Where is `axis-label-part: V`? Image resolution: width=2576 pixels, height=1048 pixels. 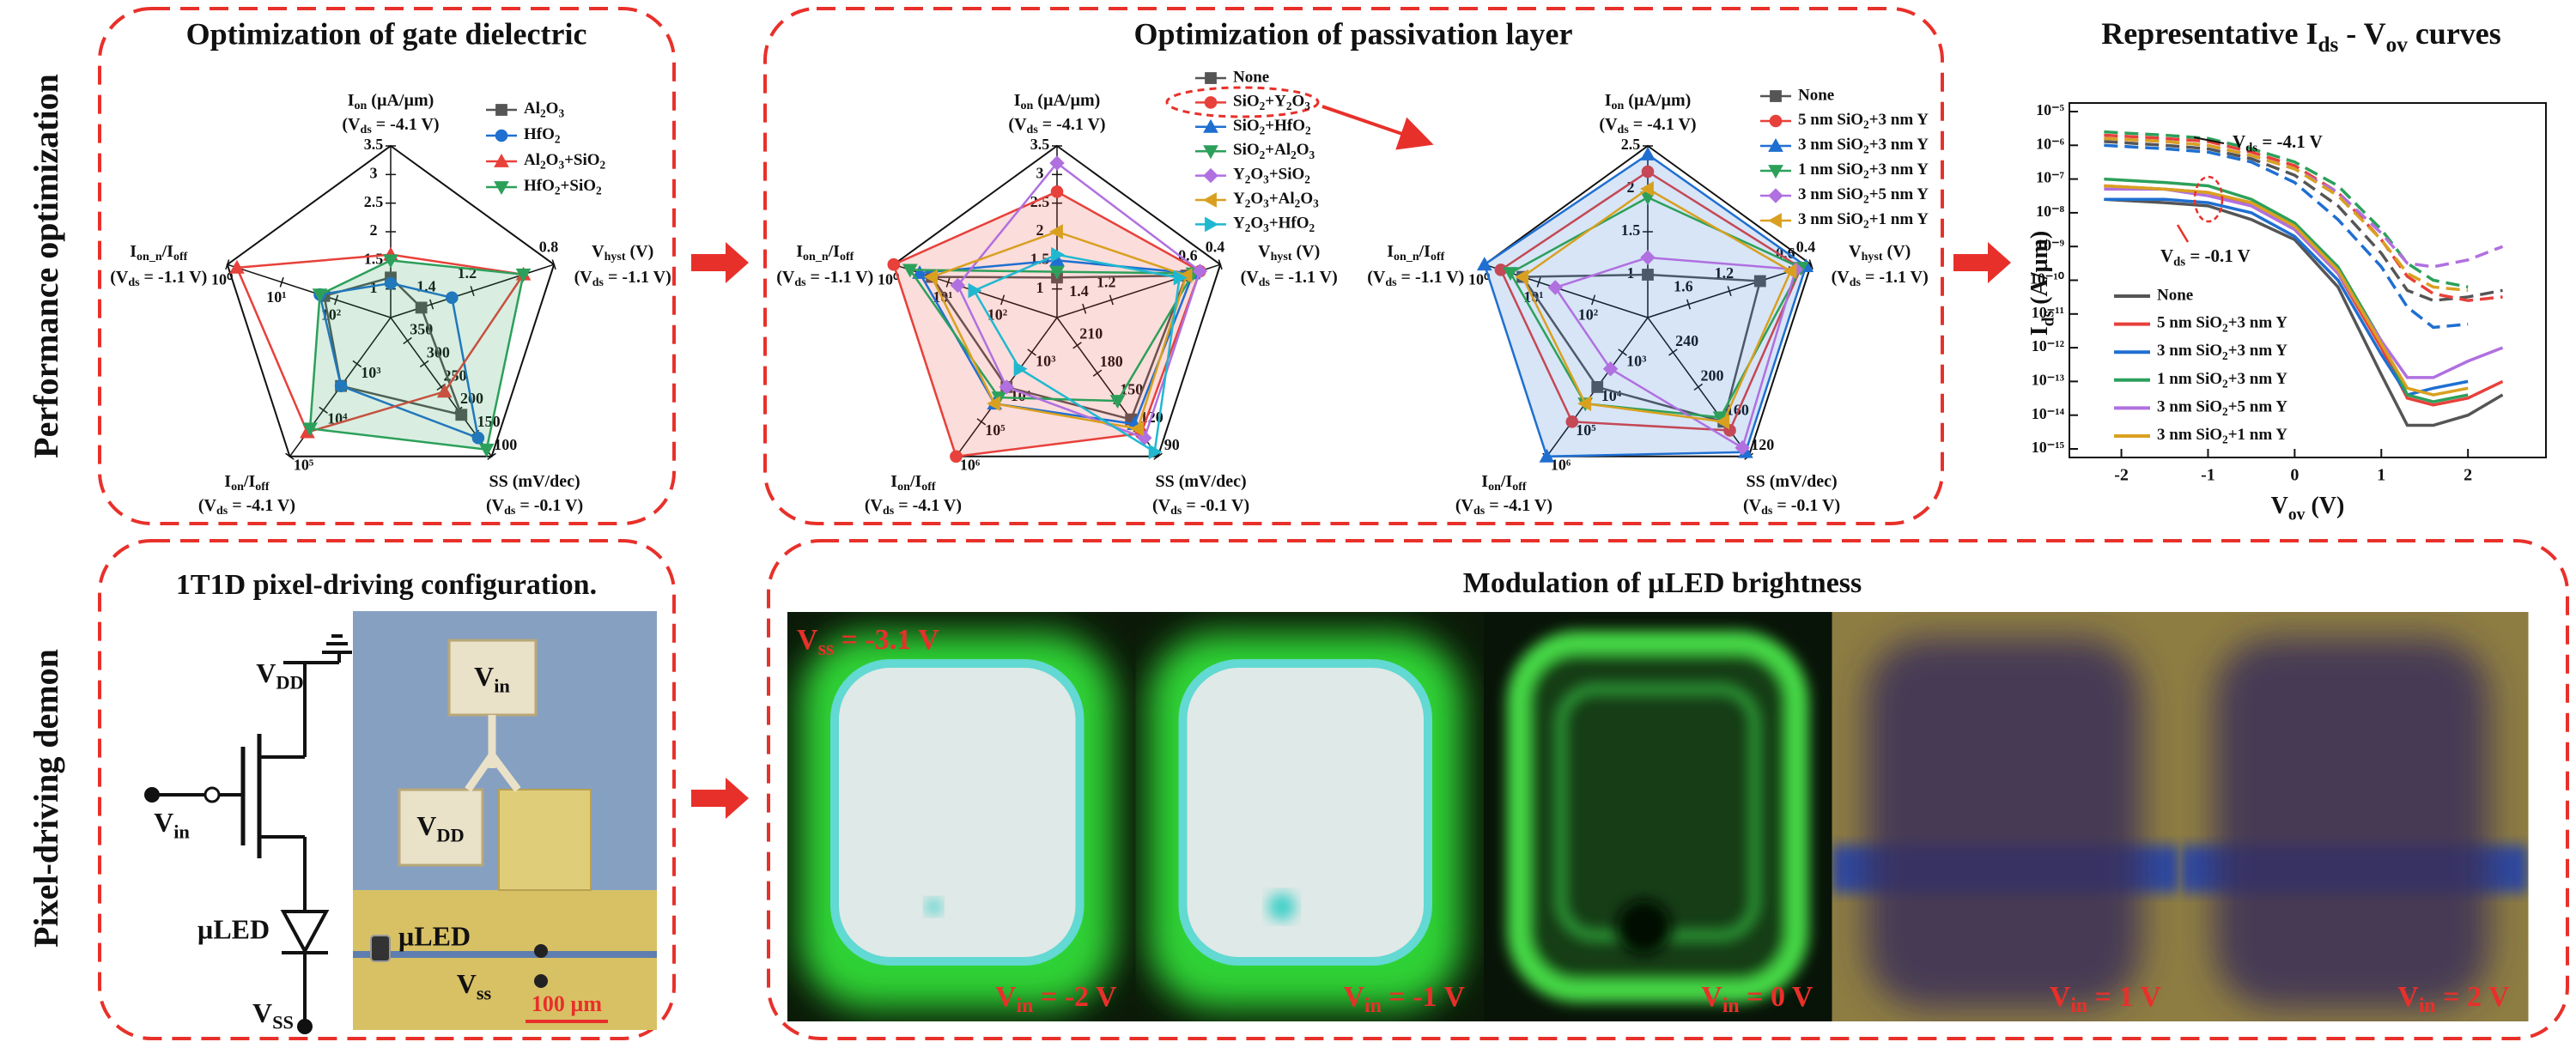
axis-label-part: V is located at coordinates (1265, 252).